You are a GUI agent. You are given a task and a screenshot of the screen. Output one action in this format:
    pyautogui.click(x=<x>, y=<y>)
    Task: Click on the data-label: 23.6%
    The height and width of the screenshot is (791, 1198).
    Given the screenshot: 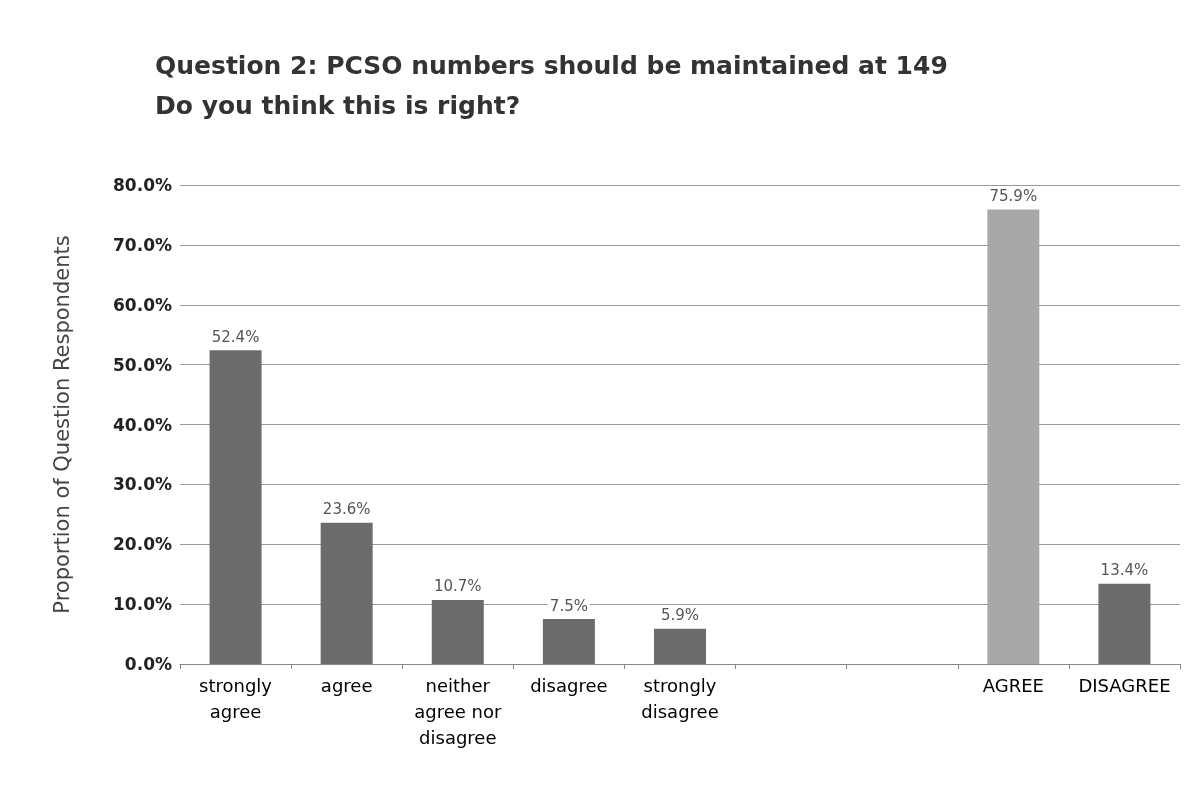 What is the action you would take?
    pyautogui.click(x=346, y=509)
    